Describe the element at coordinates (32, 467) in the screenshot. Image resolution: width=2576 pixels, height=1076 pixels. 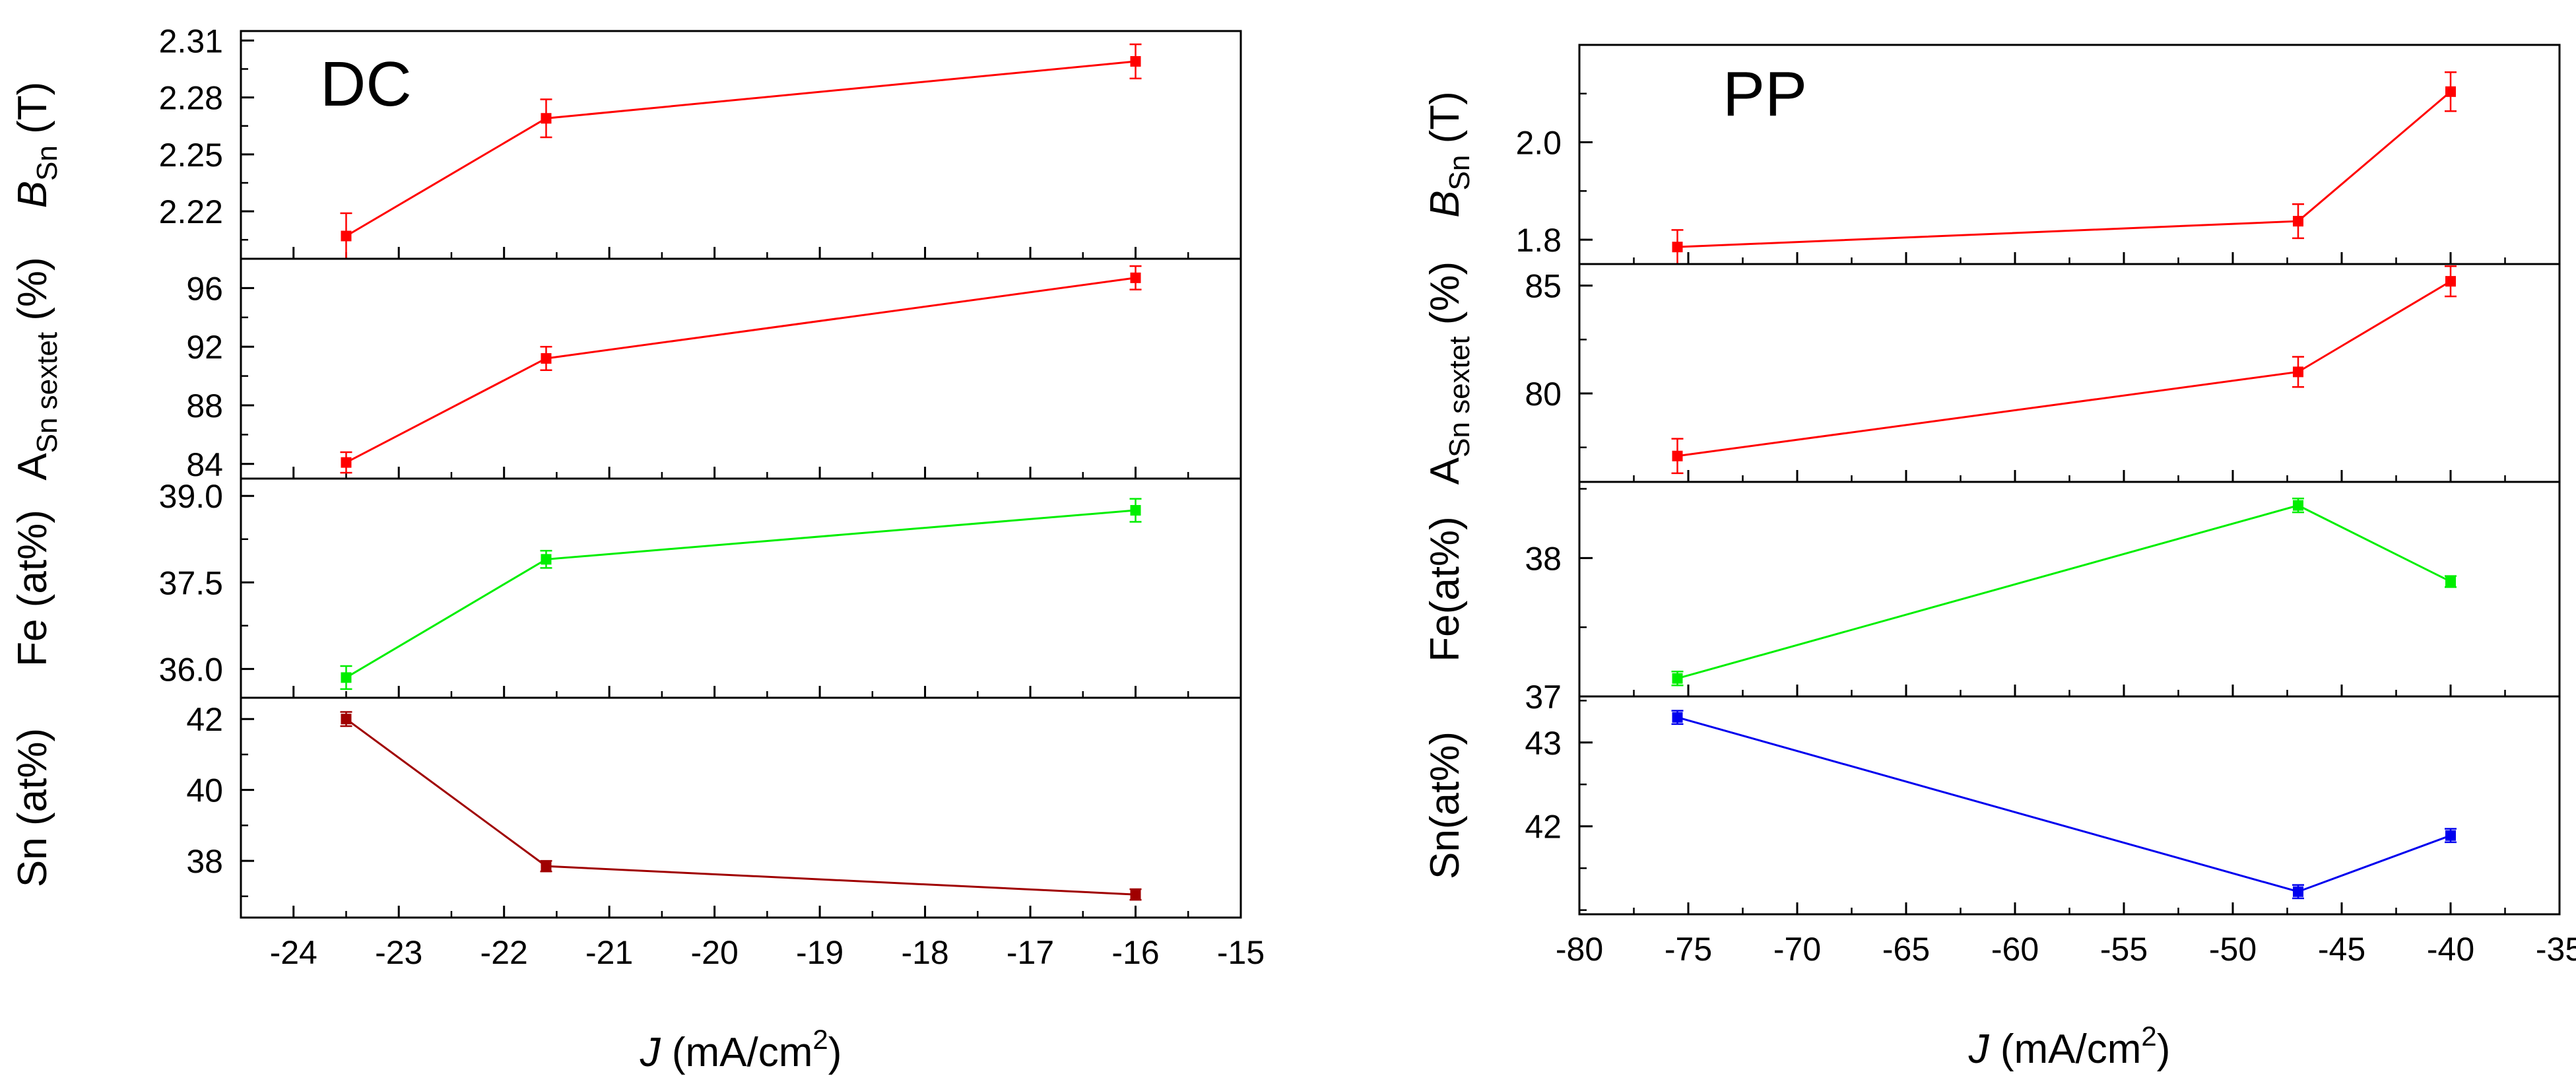
I see `y-label-main: A` at that location.